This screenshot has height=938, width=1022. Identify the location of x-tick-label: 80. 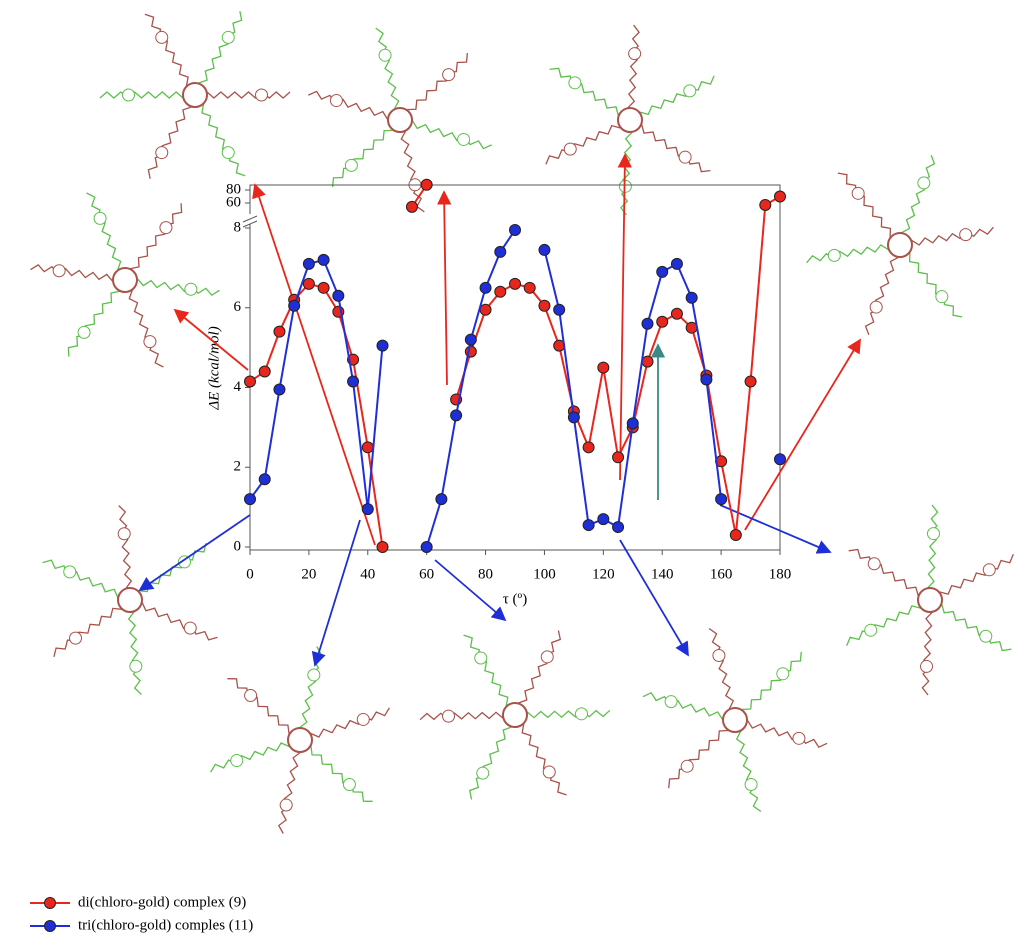
(485, 574).